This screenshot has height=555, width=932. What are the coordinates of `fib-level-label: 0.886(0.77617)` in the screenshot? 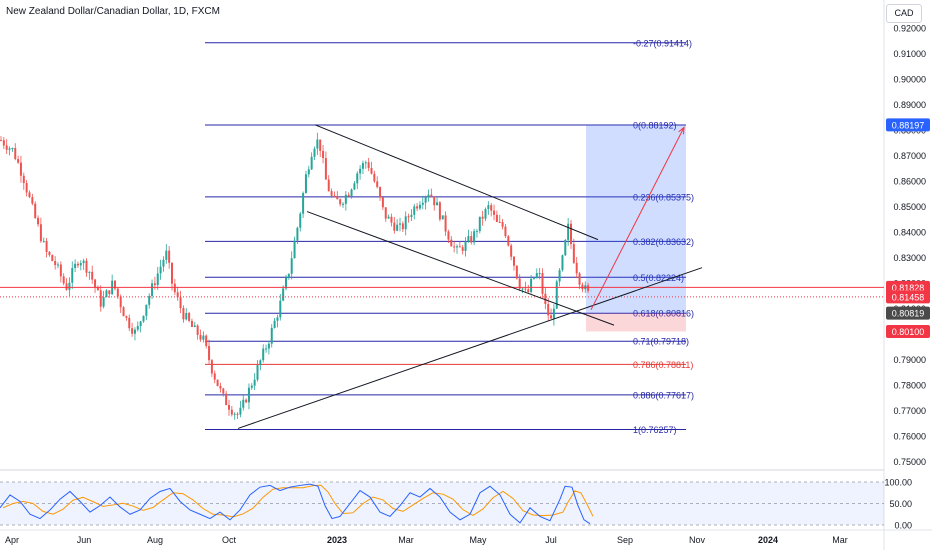 It's located at (663, 395).